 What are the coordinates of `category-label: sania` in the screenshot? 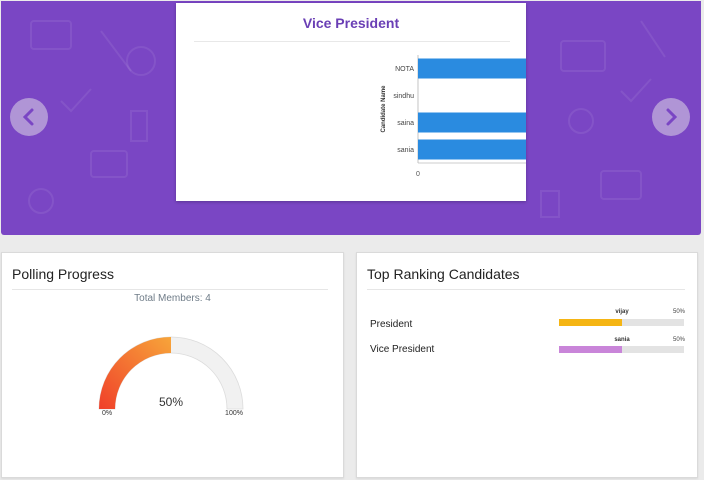 It's located at (405, 150).